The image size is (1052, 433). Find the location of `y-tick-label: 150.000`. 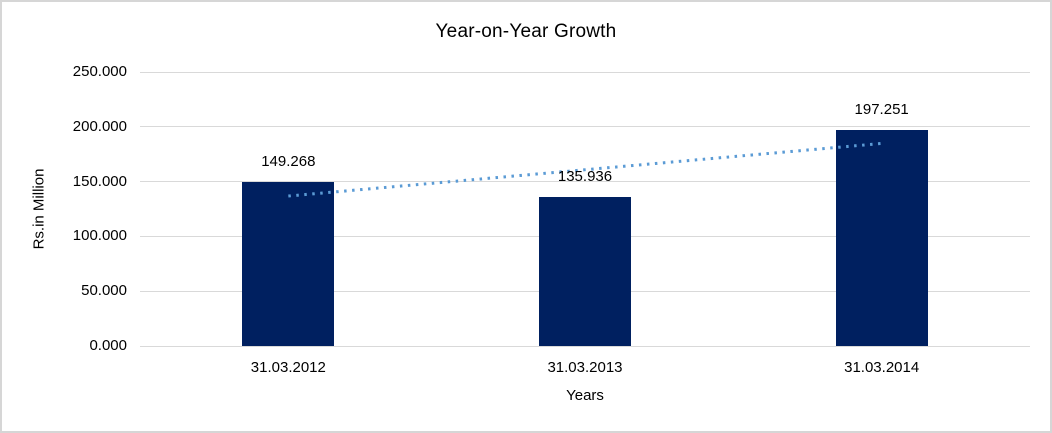

y-tick-label: 150.000 is located at coordinates (99, 181).